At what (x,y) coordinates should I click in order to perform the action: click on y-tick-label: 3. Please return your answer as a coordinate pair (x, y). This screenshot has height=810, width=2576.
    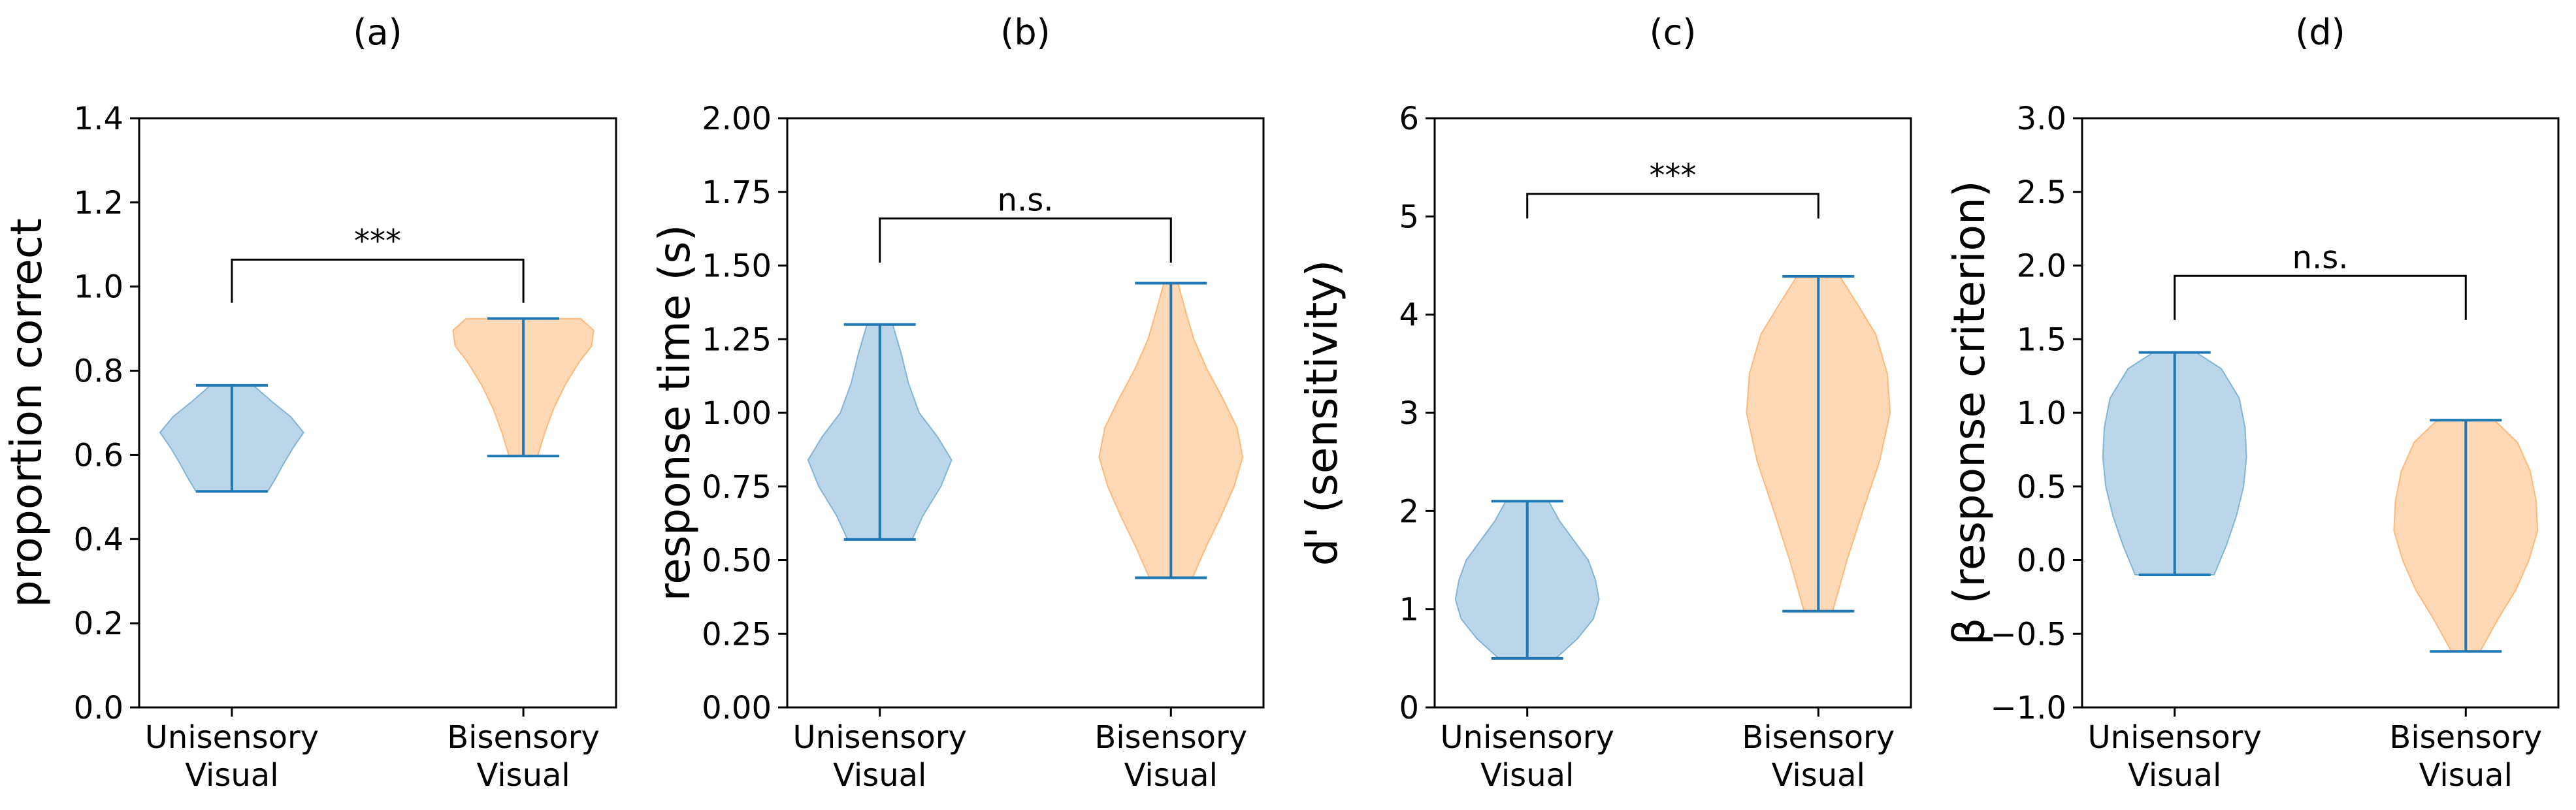
    Looking at the image, I should click on (1409, 413).